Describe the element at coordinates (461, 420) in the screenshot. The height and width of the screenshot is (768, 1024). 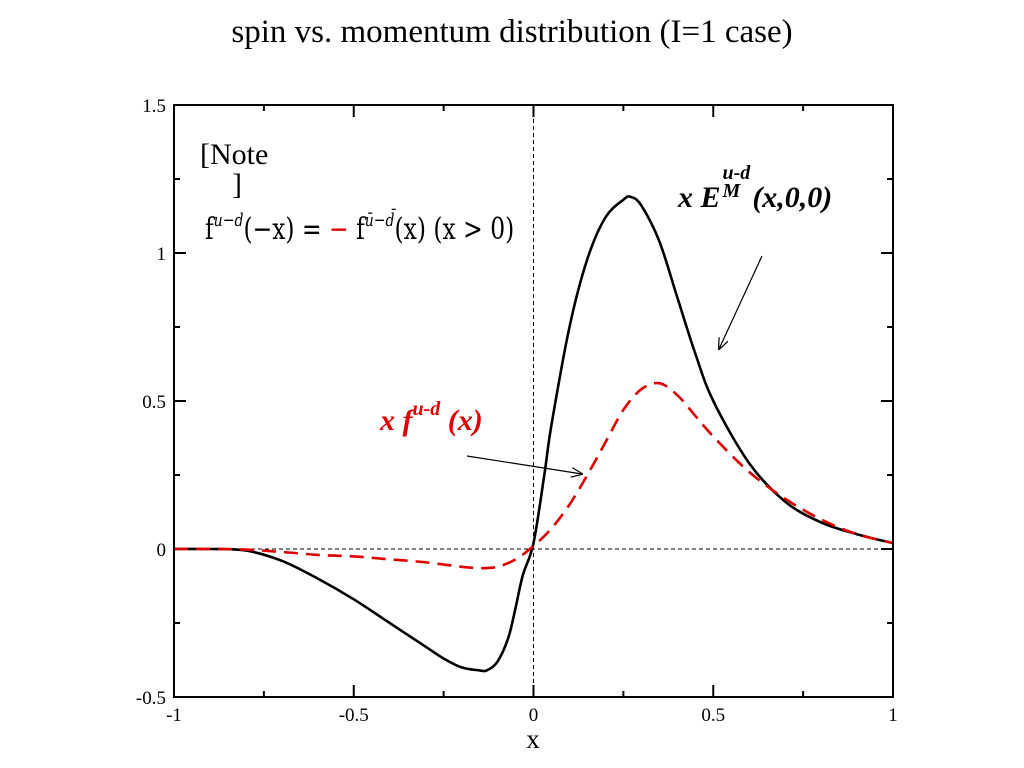
I see `f-label-args: (x)` at that location.